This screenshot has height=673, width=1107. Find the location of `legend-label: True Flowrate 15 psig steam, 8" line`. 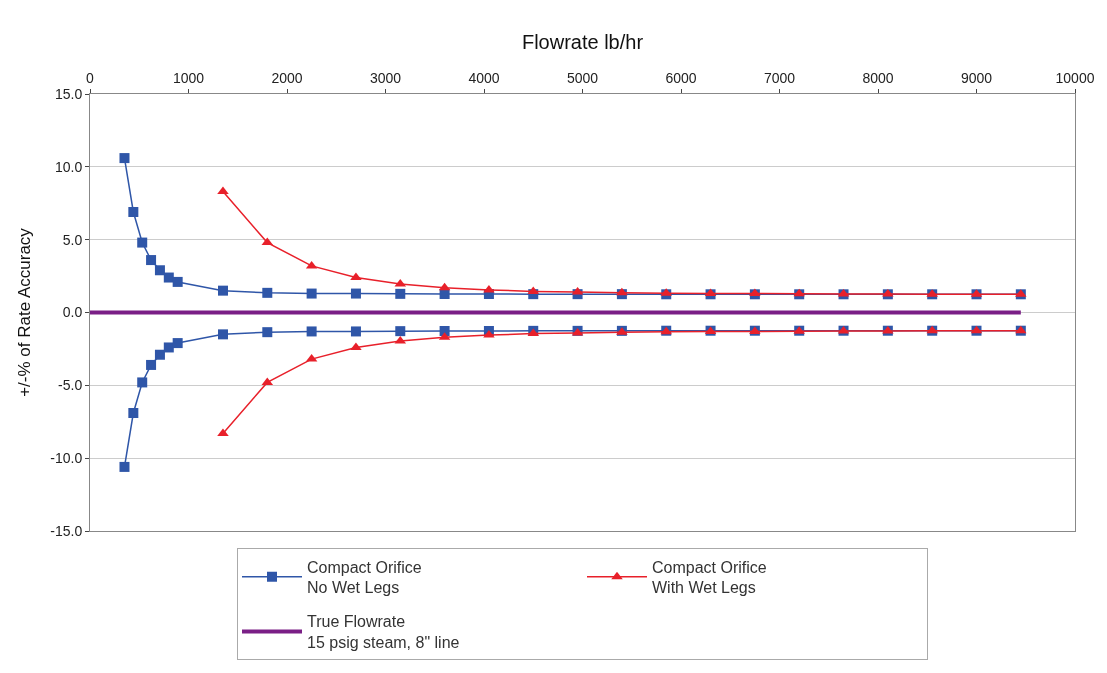

legend-label: True Flowrate 15 psig steam, 8" line is located at coordinates (383, 632).